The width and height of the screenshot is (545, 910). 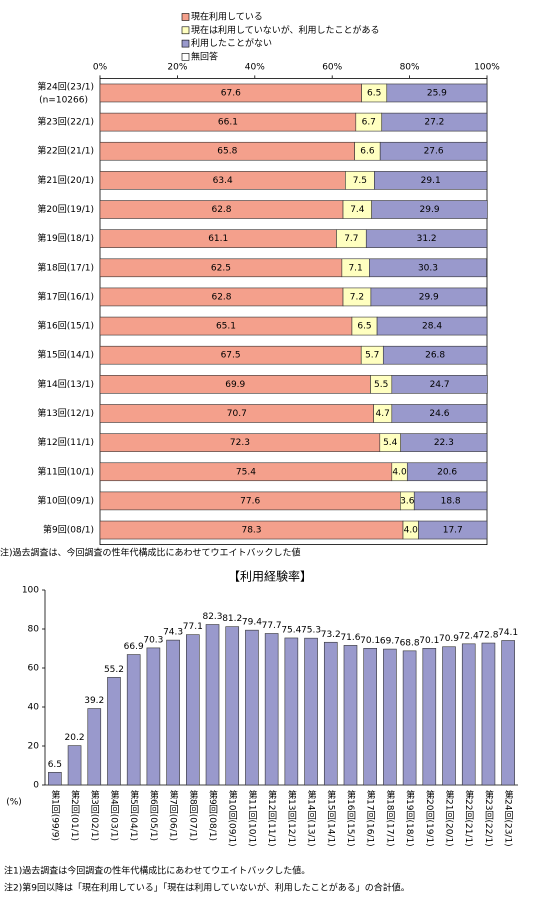 I want to click on x-tick-label: 第15回(14/1), so click(x=330, y=818).